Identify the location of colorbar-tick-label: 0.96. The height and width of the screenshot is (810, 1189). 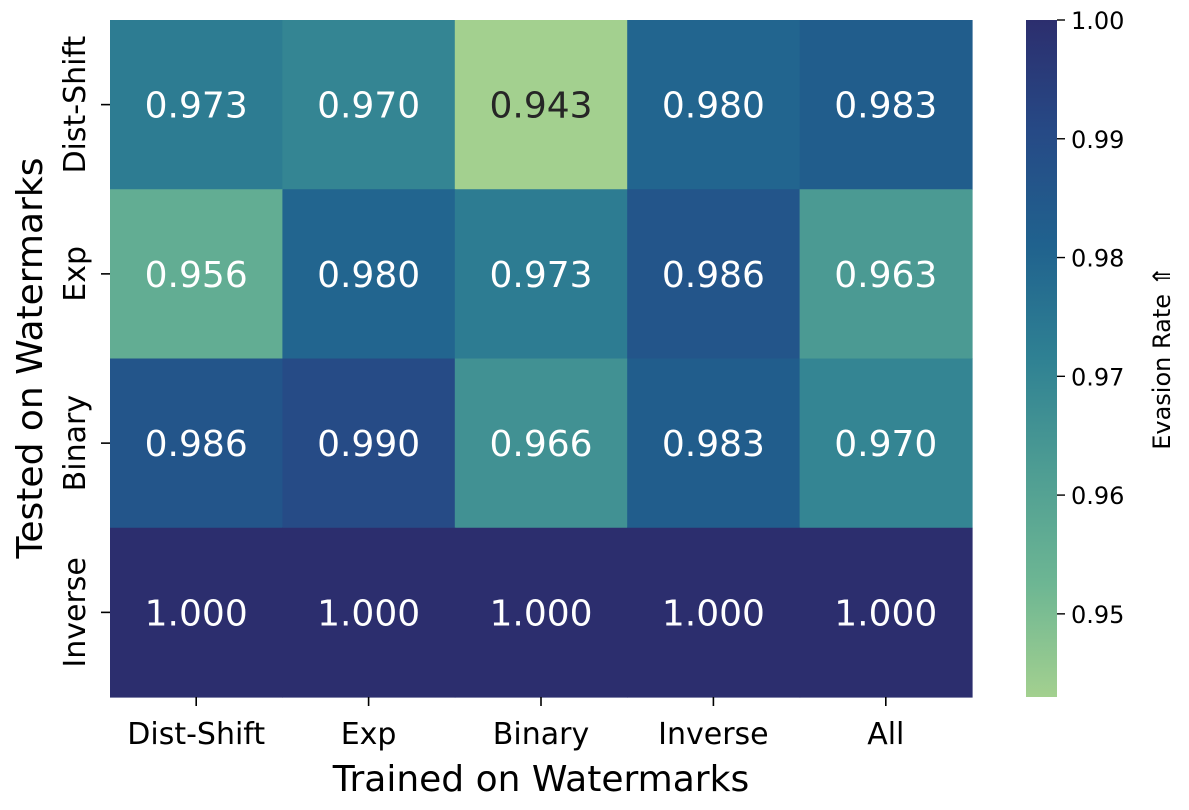
(1097, 496).